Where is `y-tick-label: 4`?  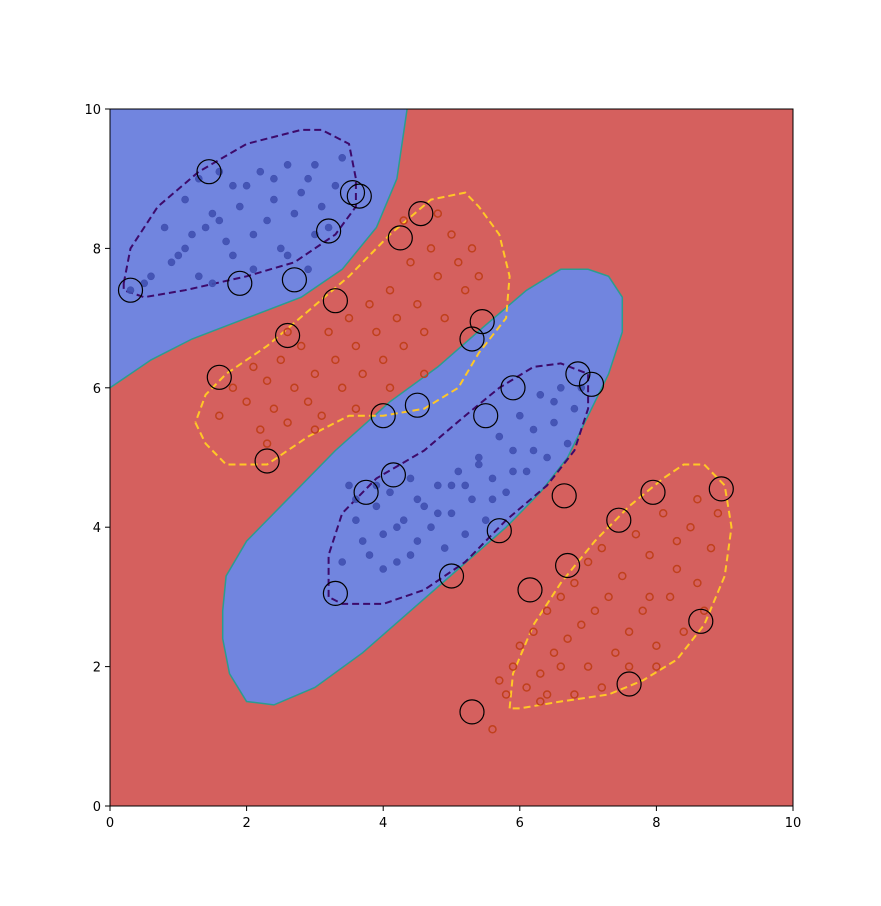
y-tick-label: 4 is located at coordinates (97, 528).